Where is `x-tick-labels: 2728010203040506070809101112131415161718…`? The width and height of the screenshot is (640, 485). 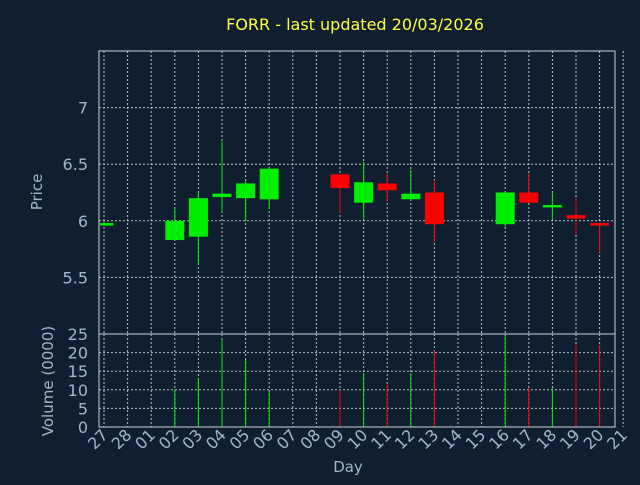
x-tick-labels: 2728010203040506070809101112131415161718… is located at coordinates (357, 439).